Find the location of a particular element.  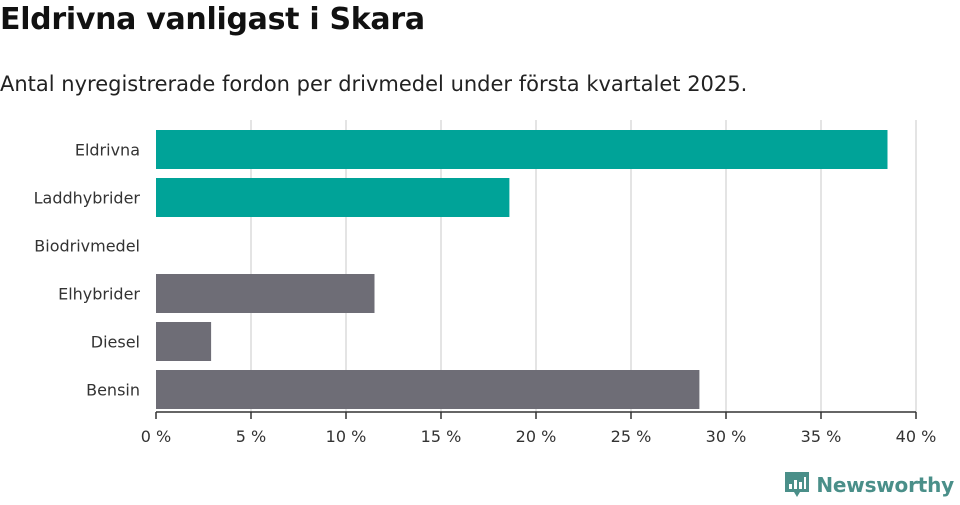

category-label: Biodrivmedel is located at coordinates (87, 246).